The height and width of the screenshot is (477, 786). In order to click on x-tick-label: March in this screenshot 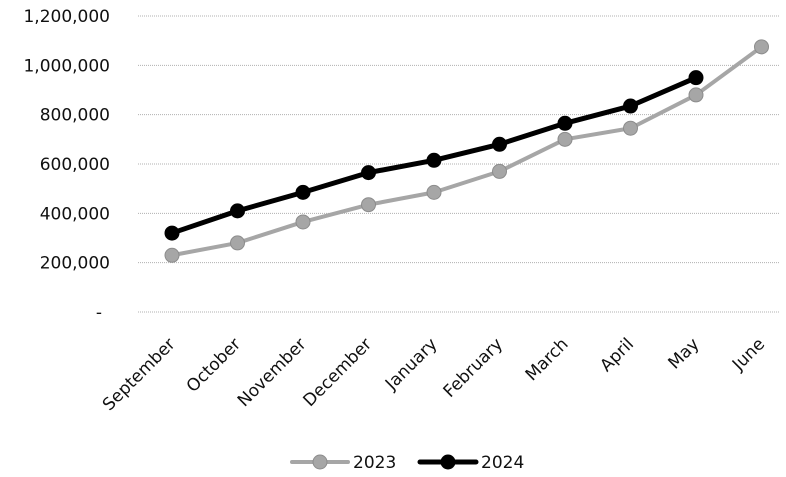, I will do `click(547, 359)`.